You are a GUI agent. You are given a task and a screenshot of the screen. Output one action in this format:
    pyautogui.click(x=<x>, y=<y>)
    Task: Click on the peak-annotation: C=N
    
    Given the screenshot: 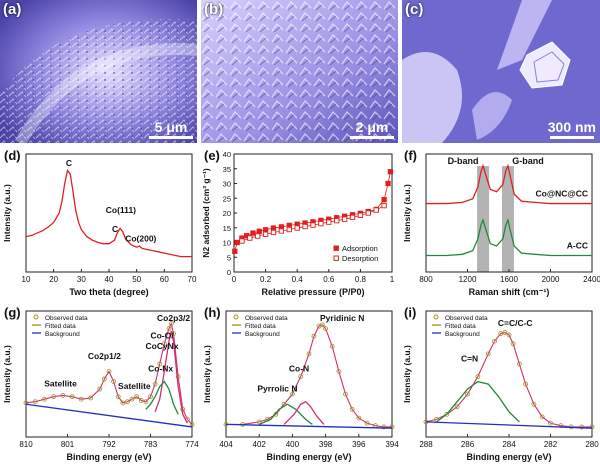 What is the action you would take?
    pyautogui.click(x=469, y=358)
    